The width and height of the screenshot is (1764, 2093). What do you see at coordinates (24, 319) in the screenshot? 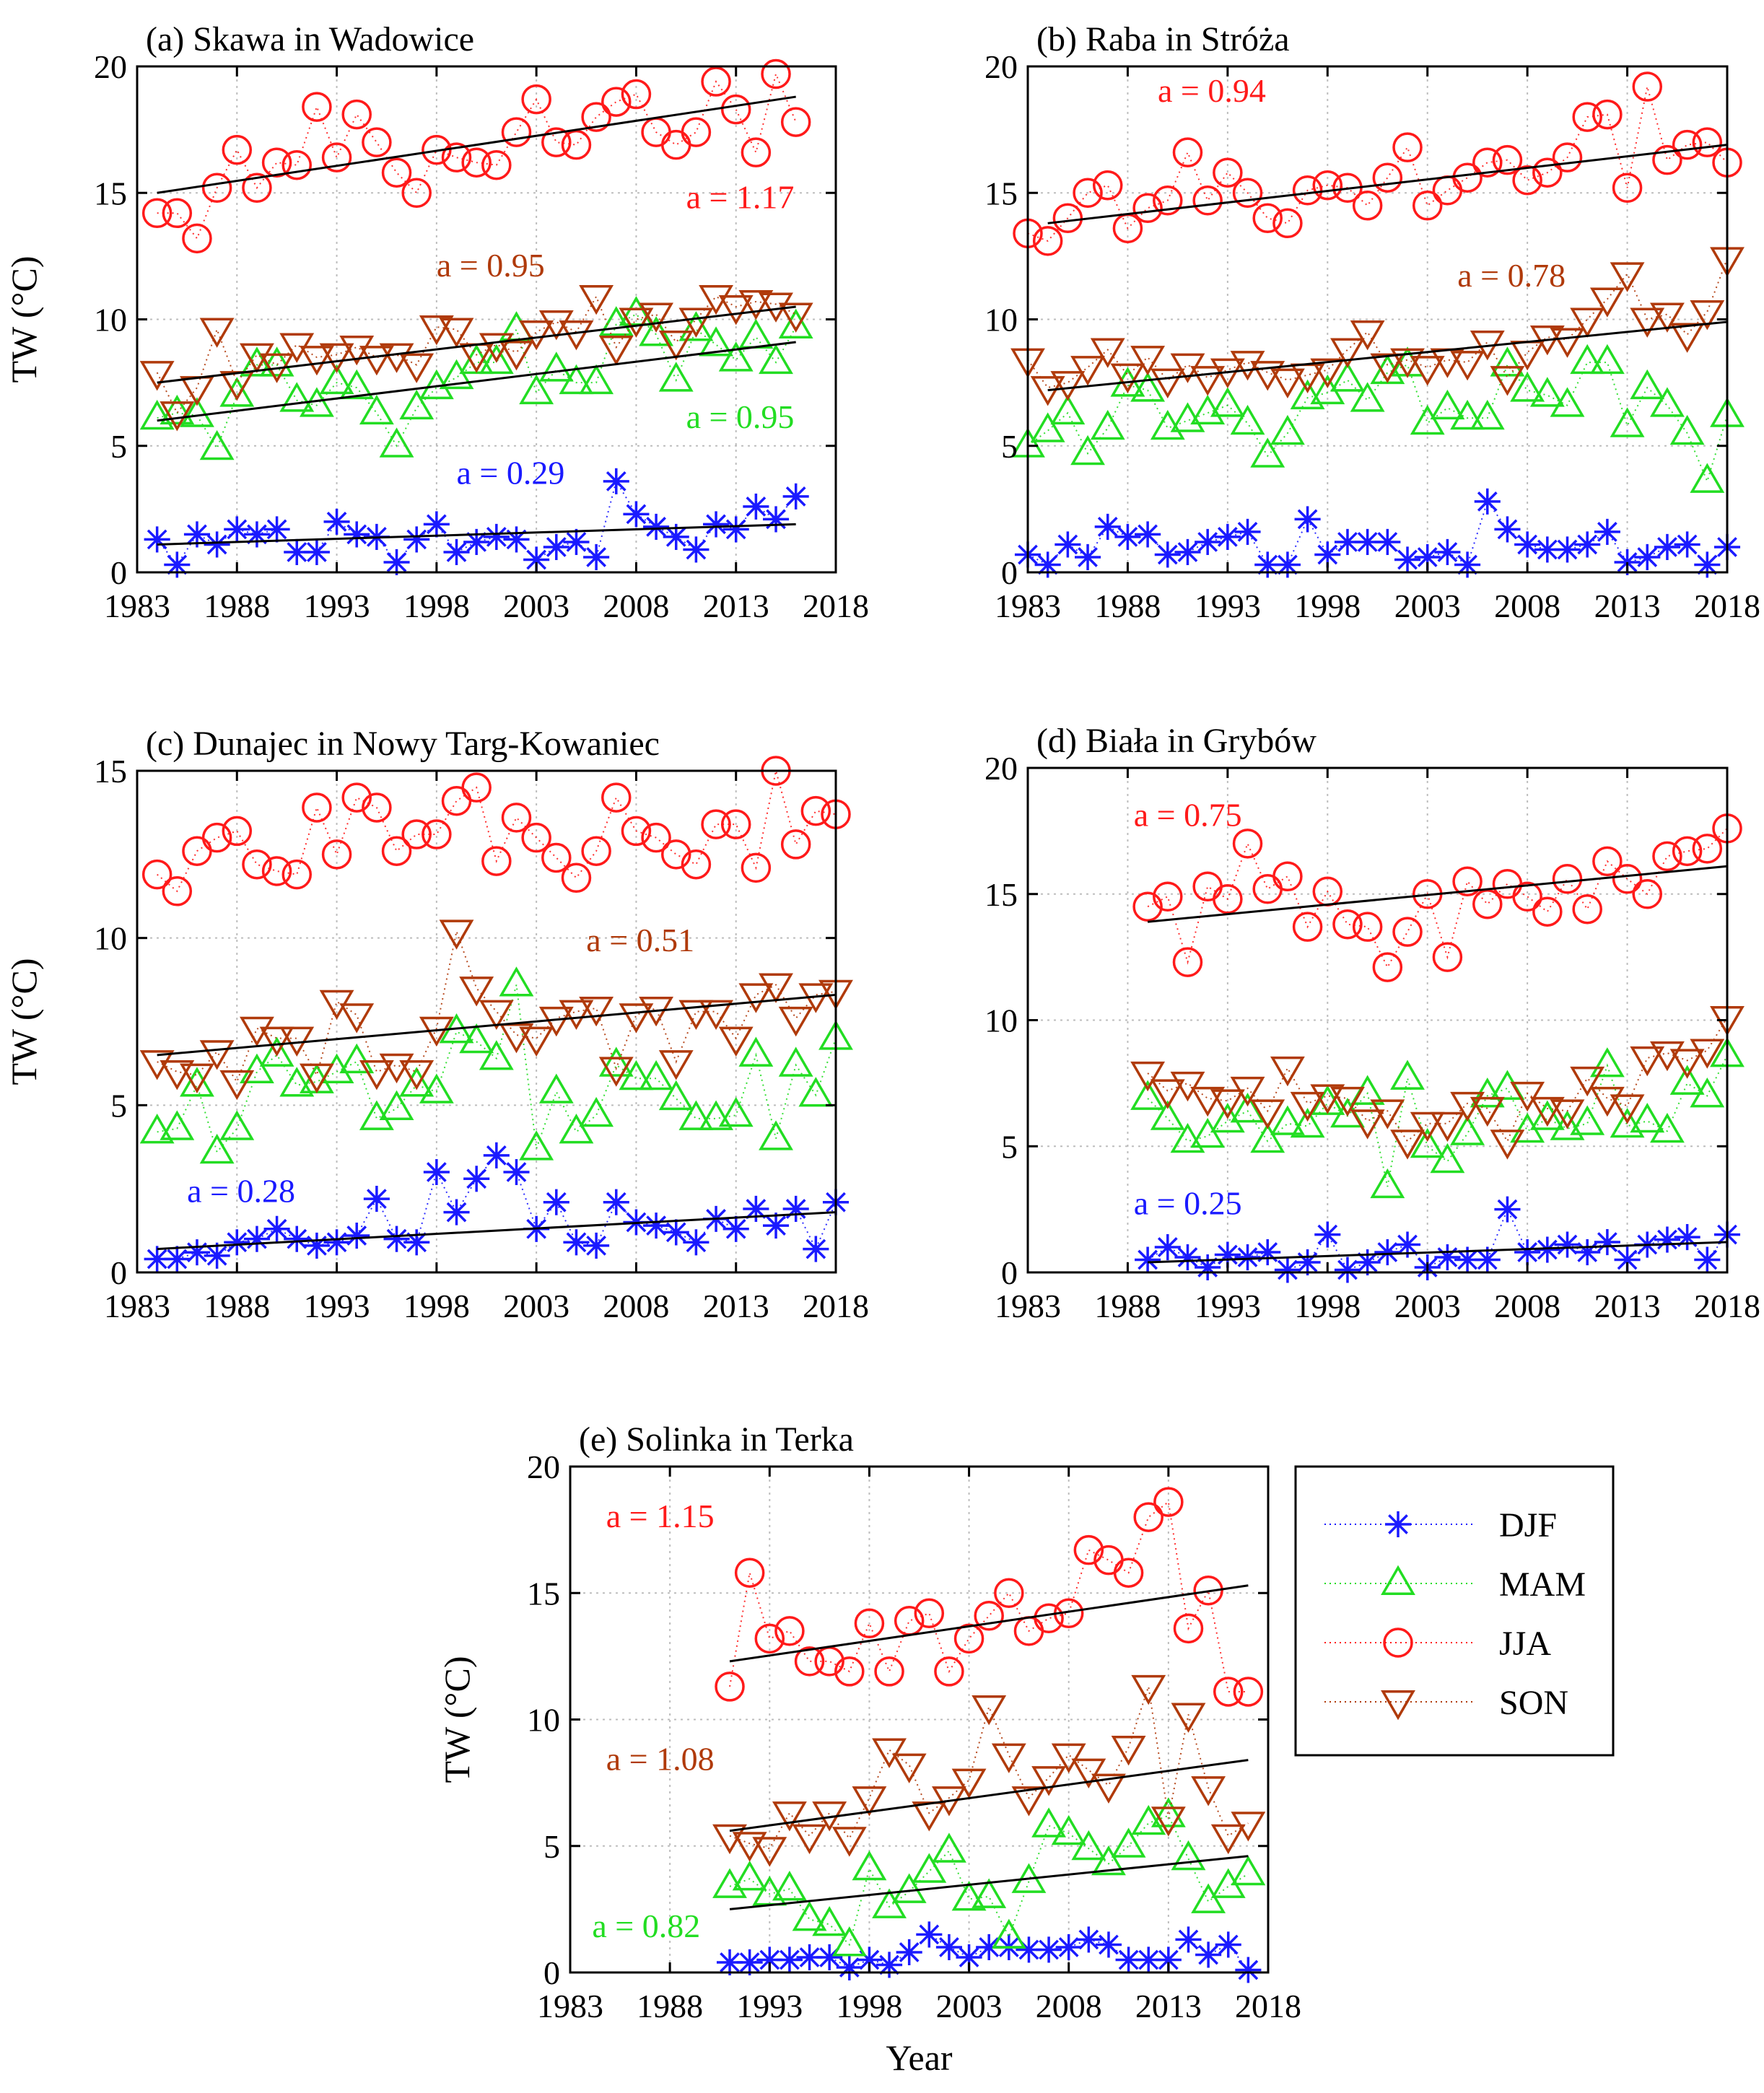
I see `y-axis-label: TW (°C)` at bounding box center [24, 319].